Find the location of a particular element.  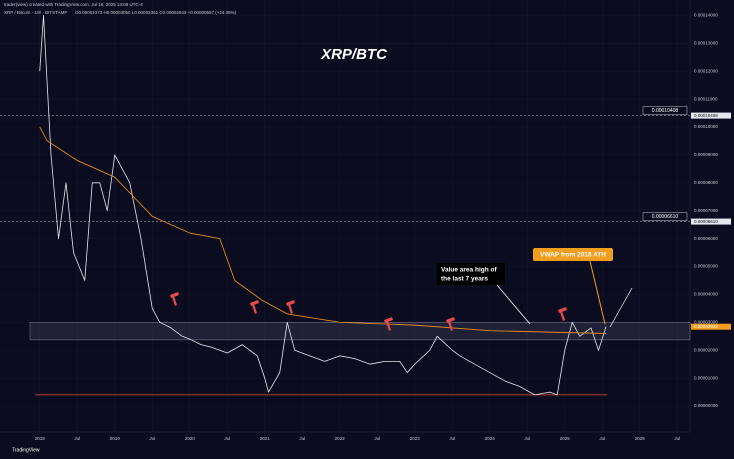

level-label: 0.00006610 is located at coordinates (665, 217).